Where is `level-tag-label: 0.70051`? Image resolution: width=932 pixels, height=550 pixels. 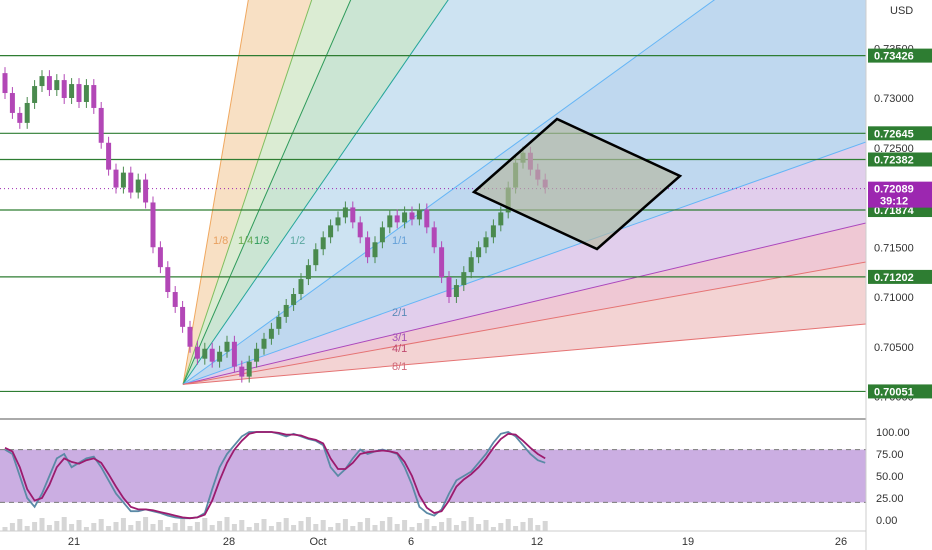 level-tag-label: 0.70051 is located at coordinates (894, 392).